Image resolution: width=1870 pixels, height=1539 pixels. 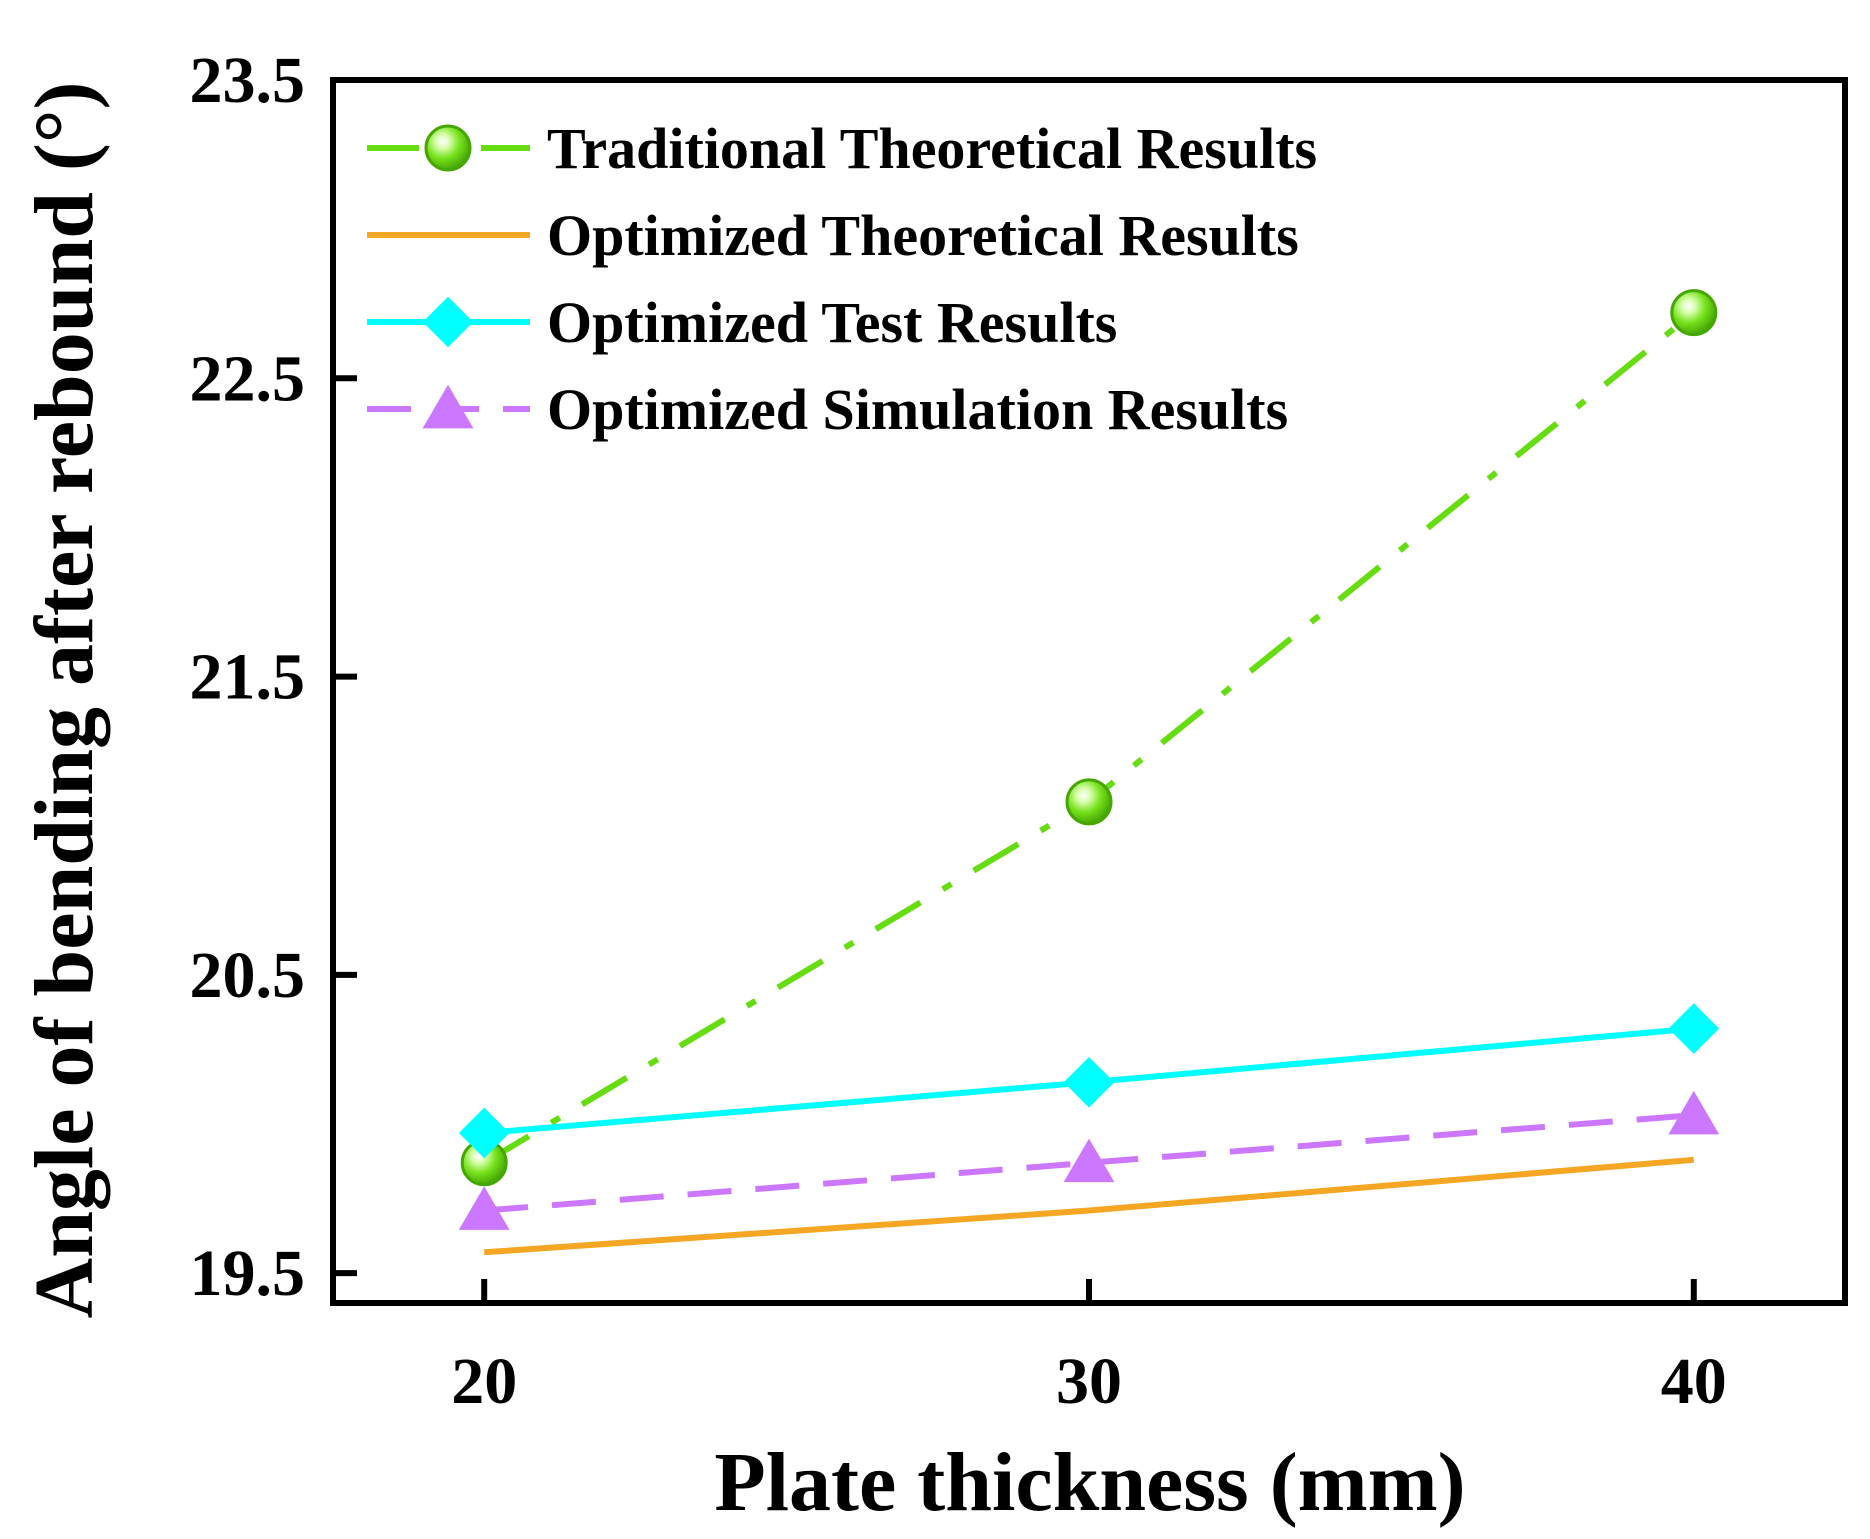 What do you see at coordinates (248, 677) in the screenshot?
I see `y-tick-label: 21.5` at bounding box center [248, 677].